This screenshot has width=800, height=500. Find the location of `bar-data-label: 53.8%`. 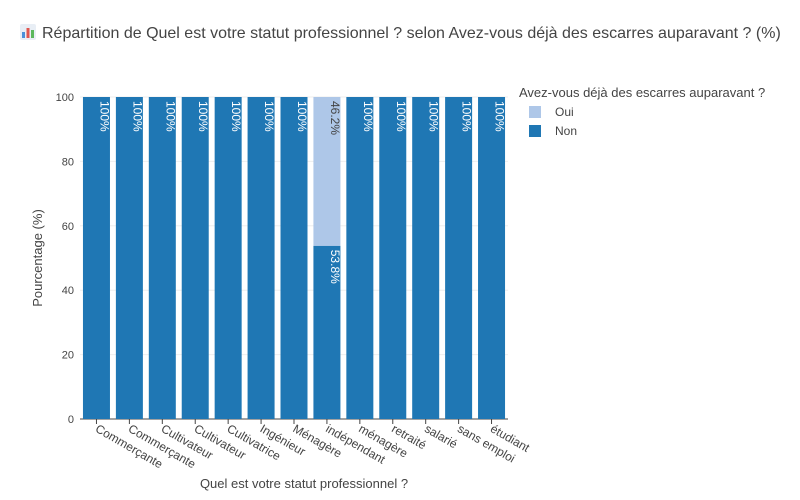

bar-data-label: 53.8% is located at coordinates (335, 267).